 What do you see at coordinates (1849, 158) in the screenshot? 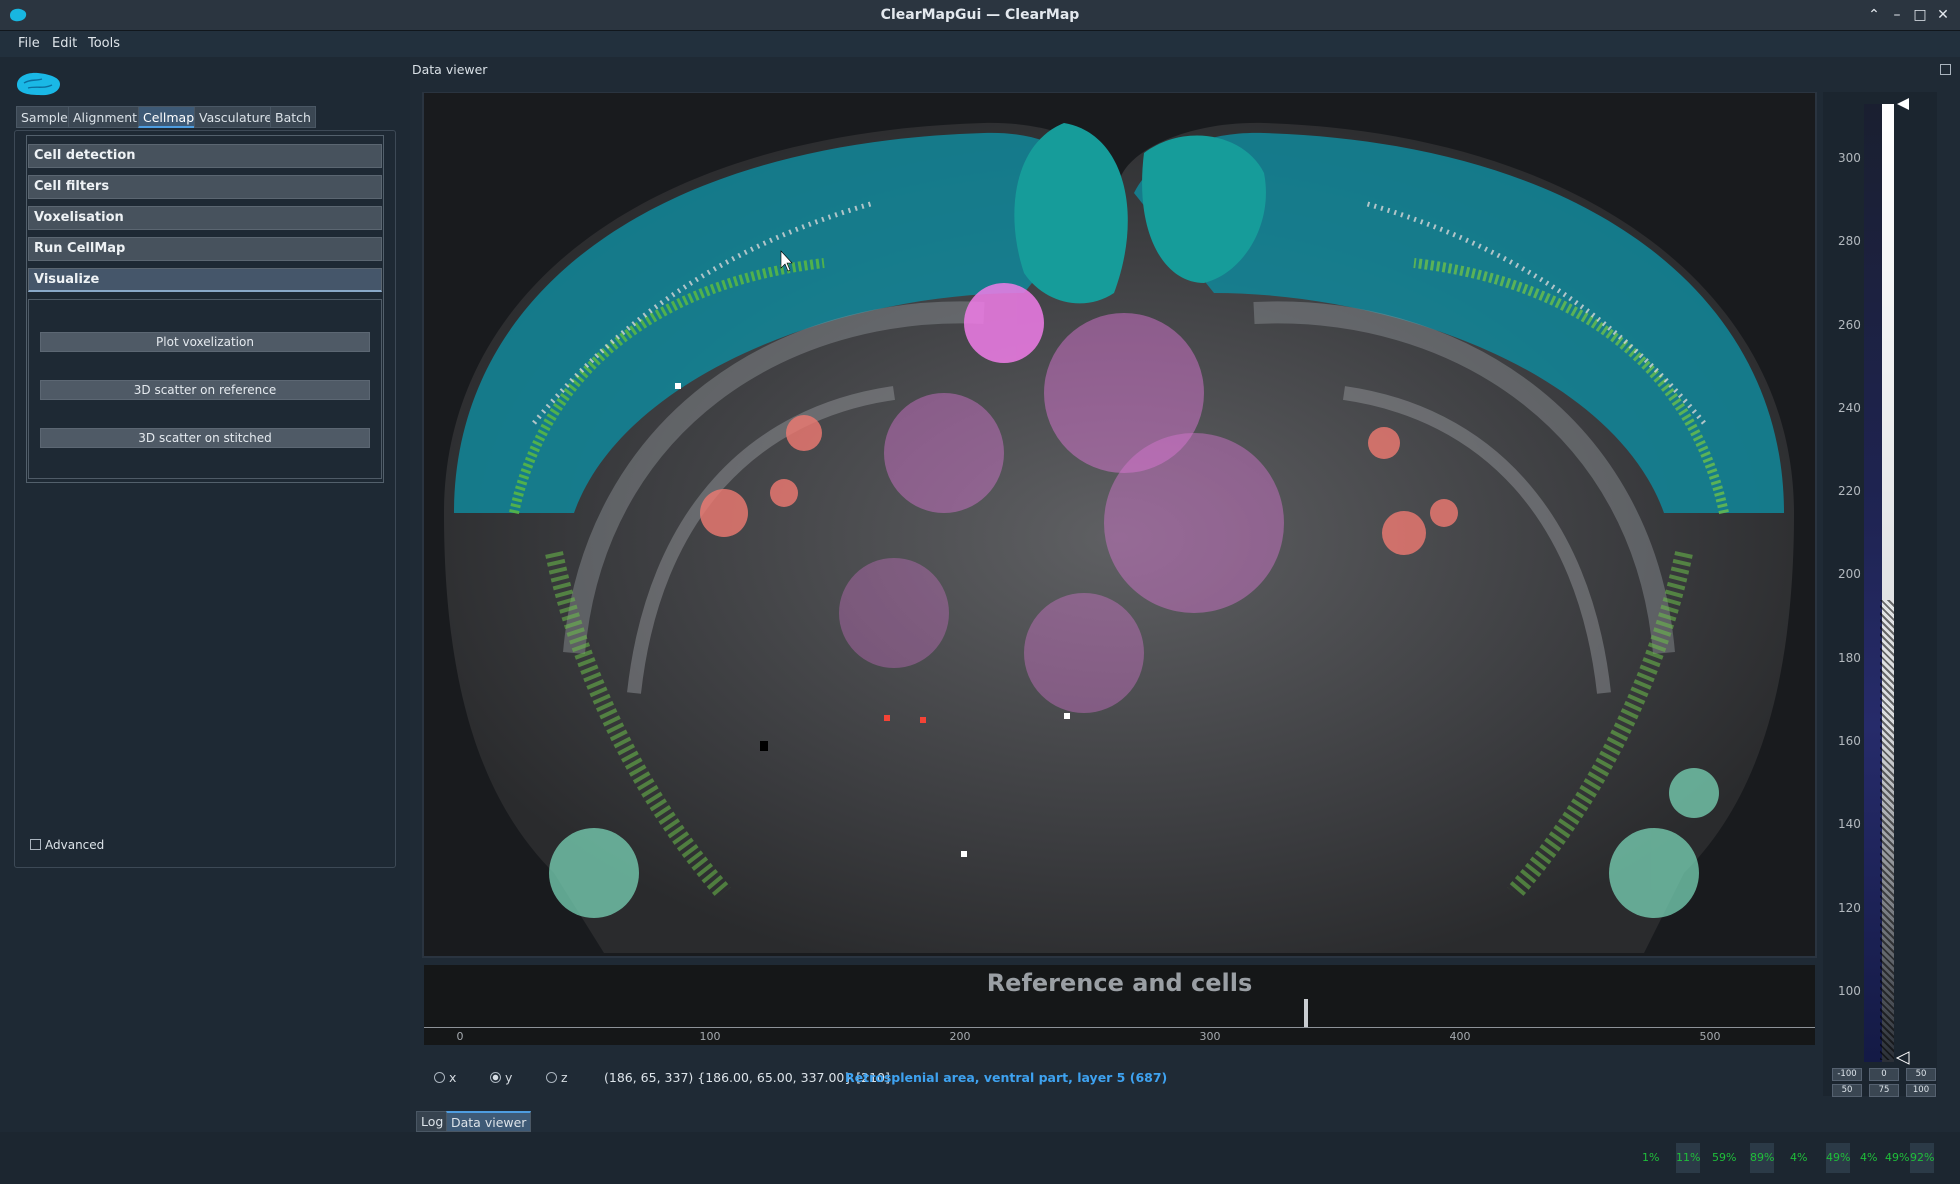
I see `hist-tick: 300` at bounding box center [1849, 158].